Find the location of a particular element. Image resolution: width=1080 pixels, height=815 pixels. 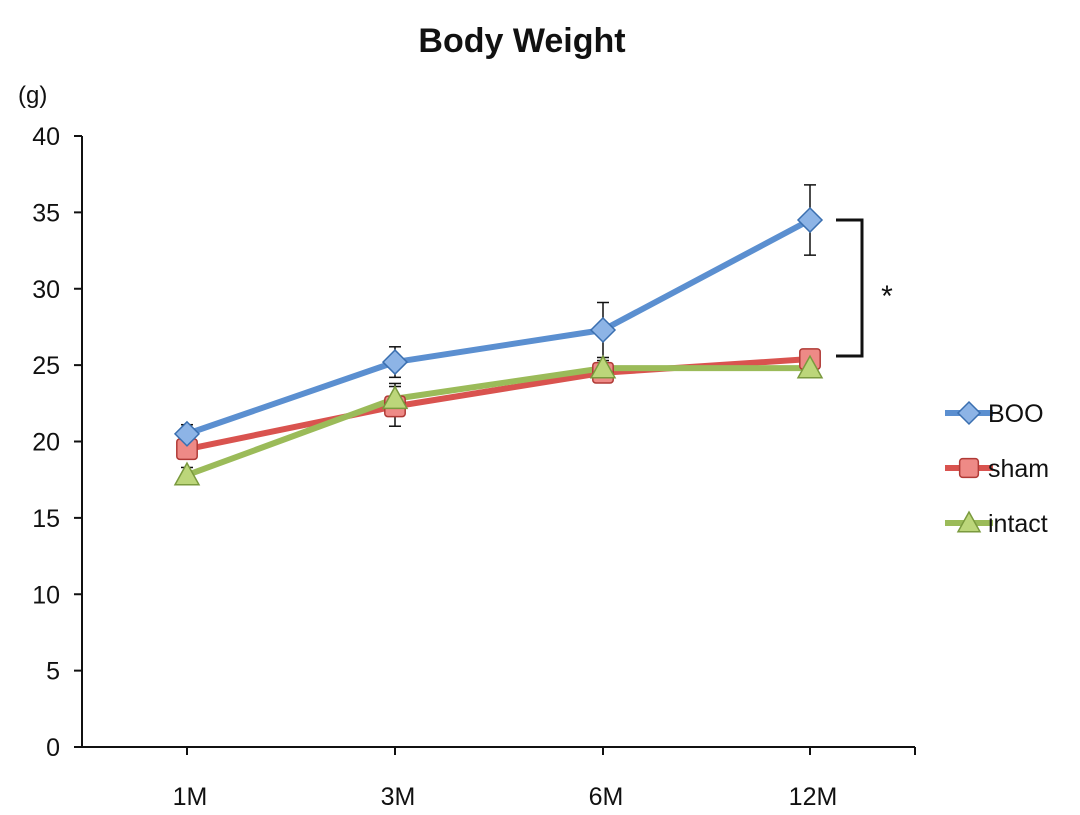

significance-asterisk: * is located at coordinates (887, 296).